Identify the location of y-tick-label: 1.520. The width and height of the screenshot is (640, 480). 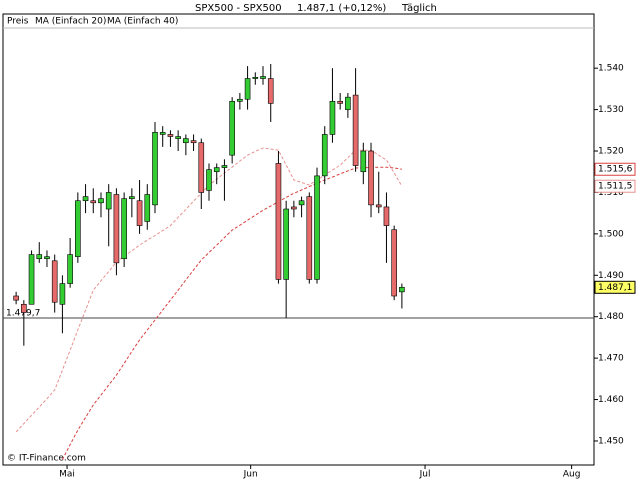
(611, 152).